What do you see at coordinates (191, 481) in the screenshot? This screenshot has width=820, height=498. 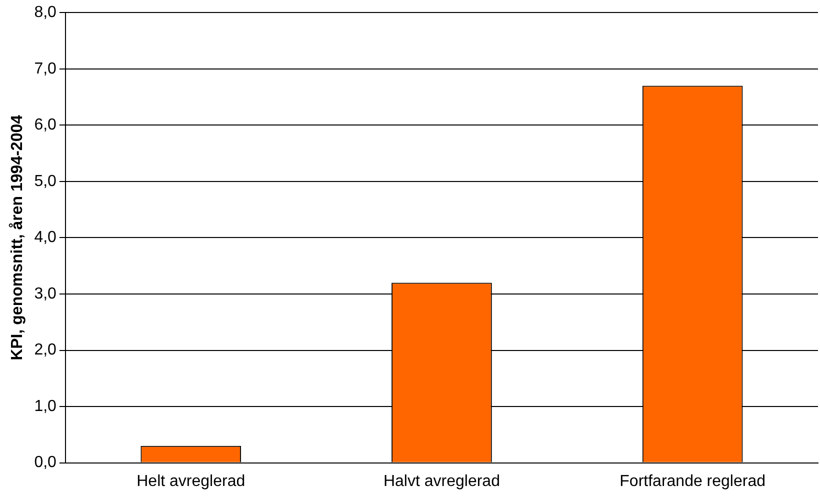 I see `x-tick-label: Helt avreglerad` at bounding box center [191, 481].